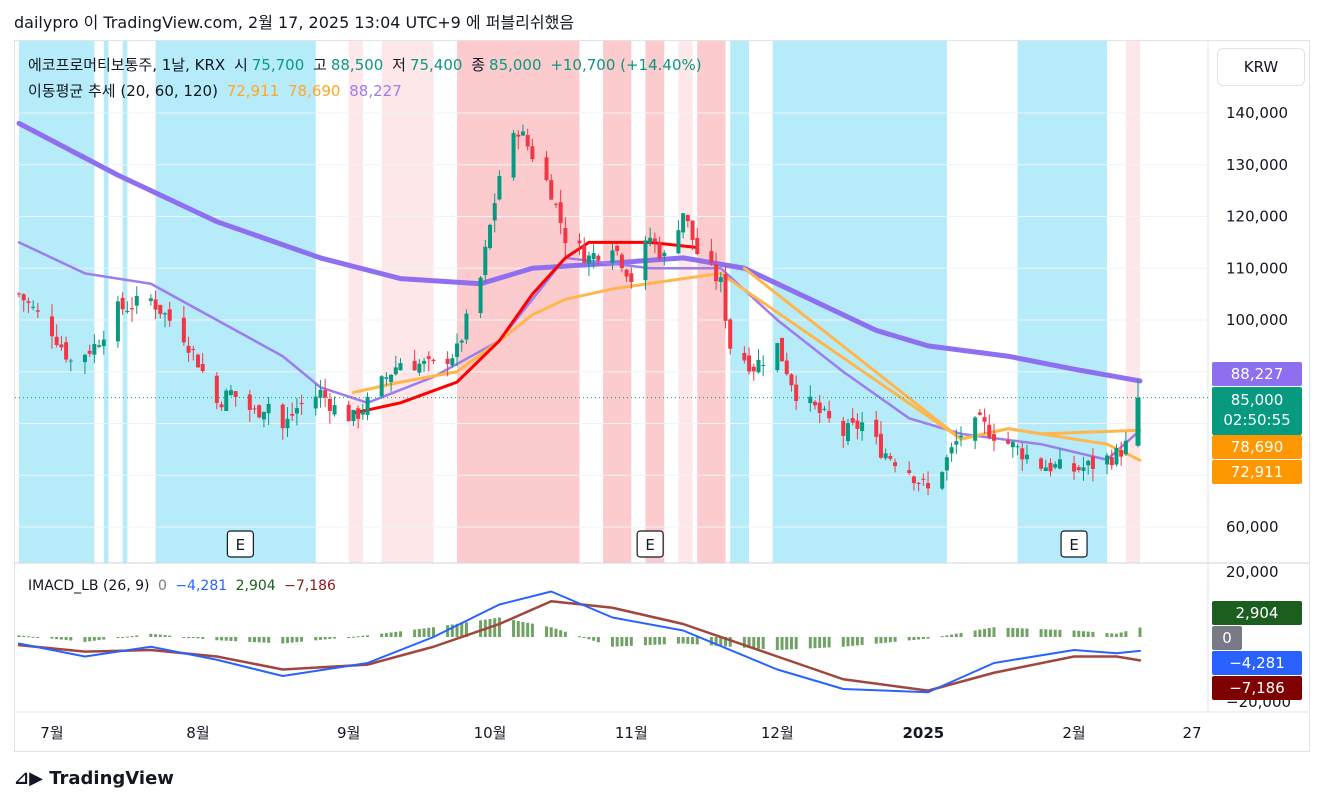  What do you see at coordinates (1261, 67) in the screenshot?
I see `currency-button: KRW` at bounding box center [1261, 67].